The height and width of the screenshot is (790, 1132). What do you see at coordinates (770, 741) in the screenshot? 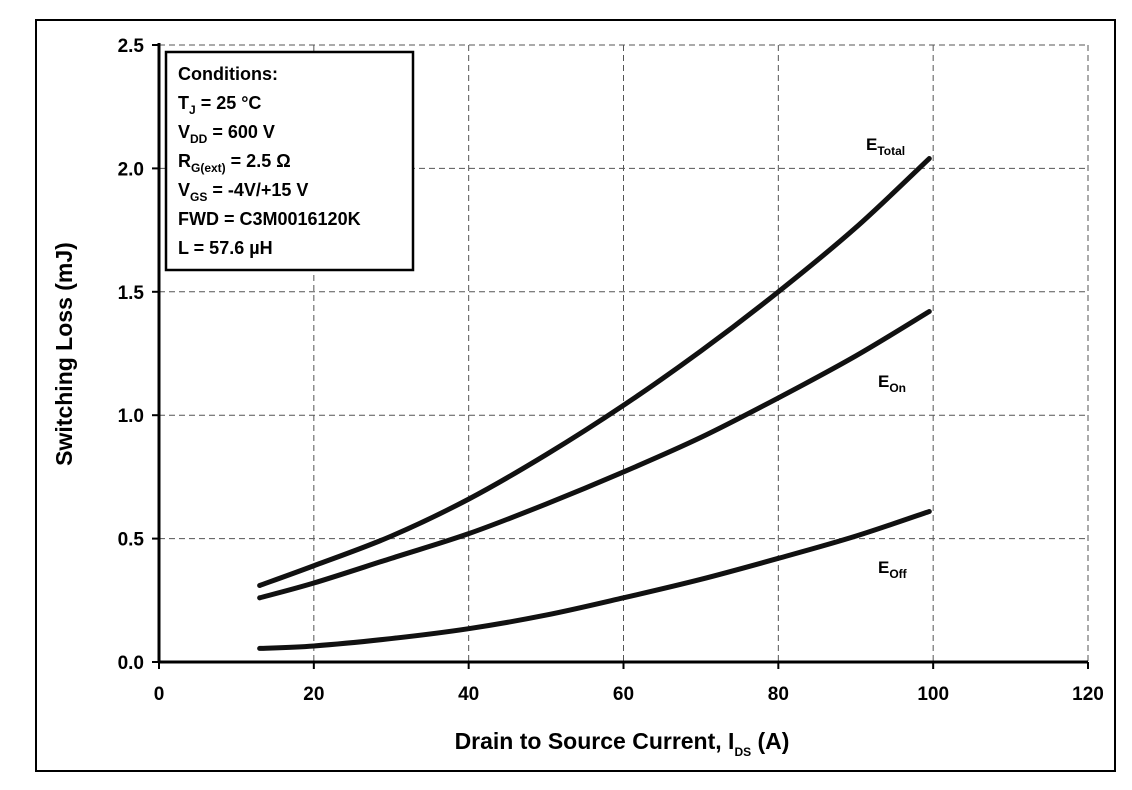
I see `x-axis-title-suffix: (A)` at bounding box center [770, 741].